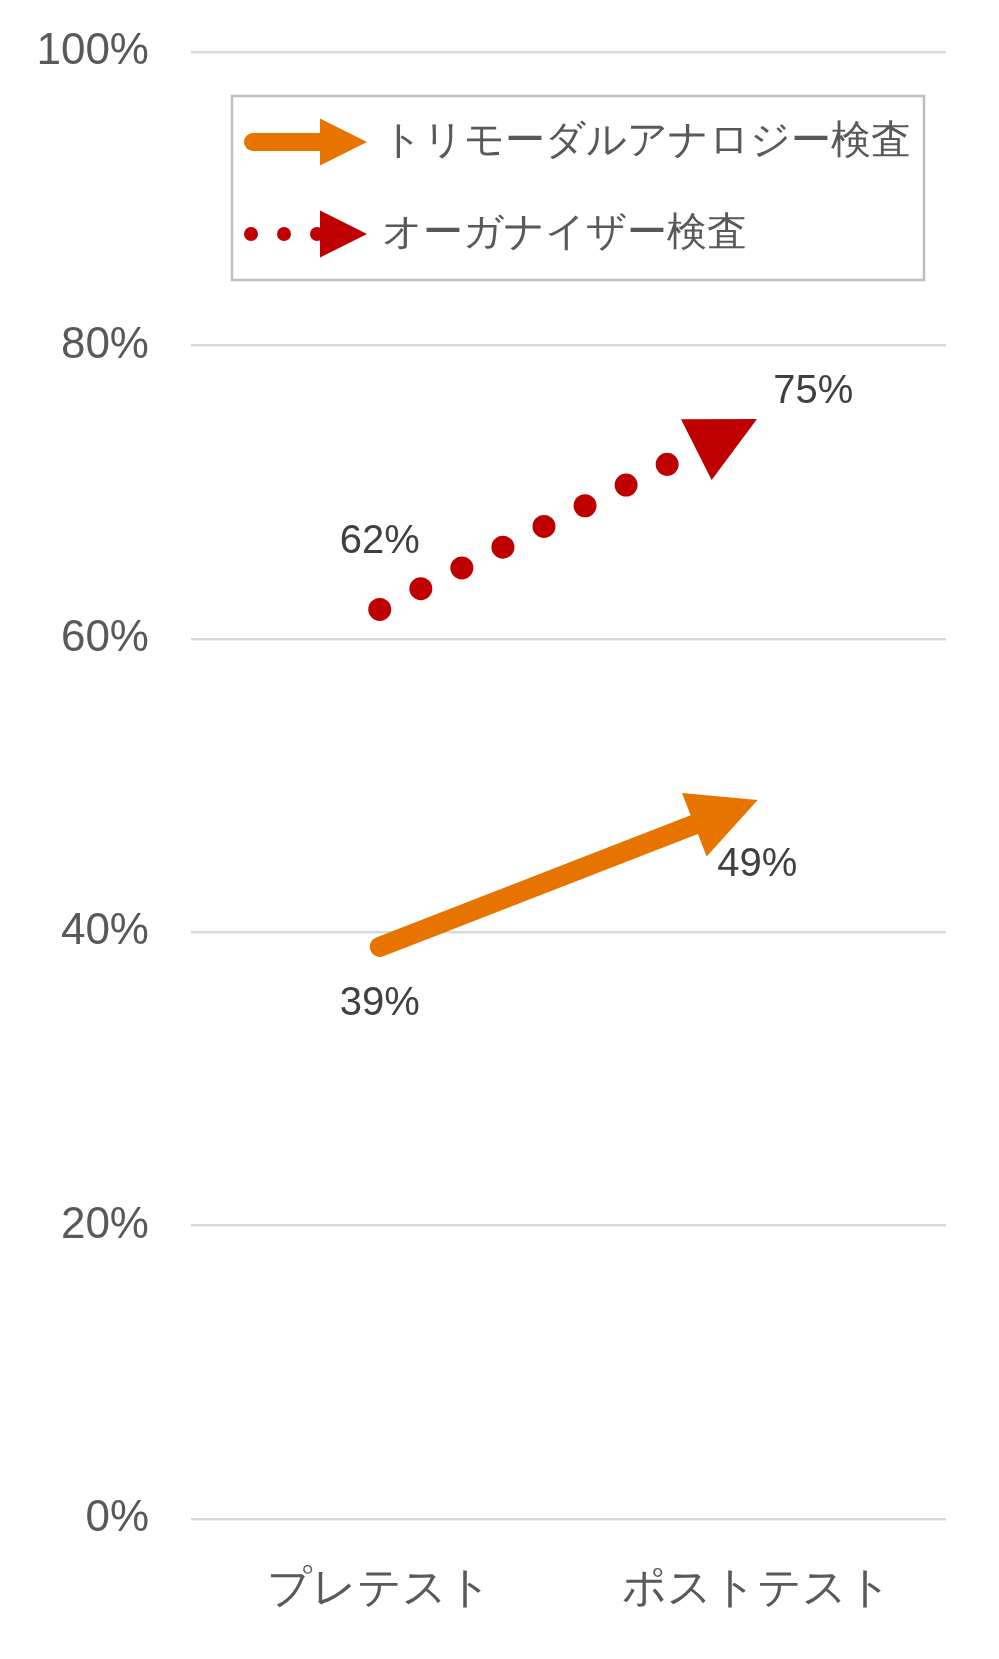 This screenshot has height=1659, width=999. I want to click on x-tick-label: ポストテスト, so click(757, 1586).